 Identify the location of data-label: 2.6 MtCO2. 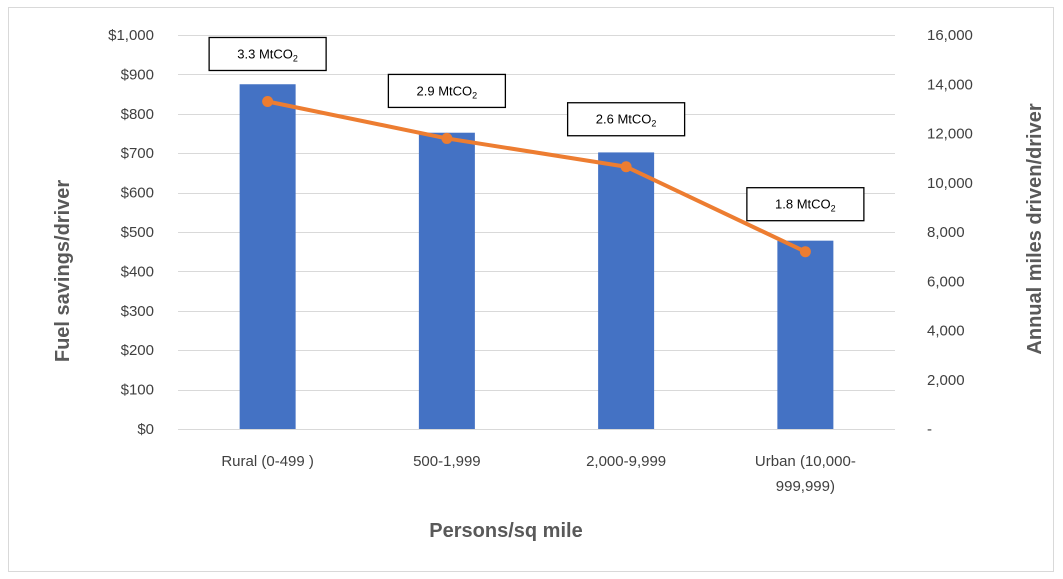
(626, 119).